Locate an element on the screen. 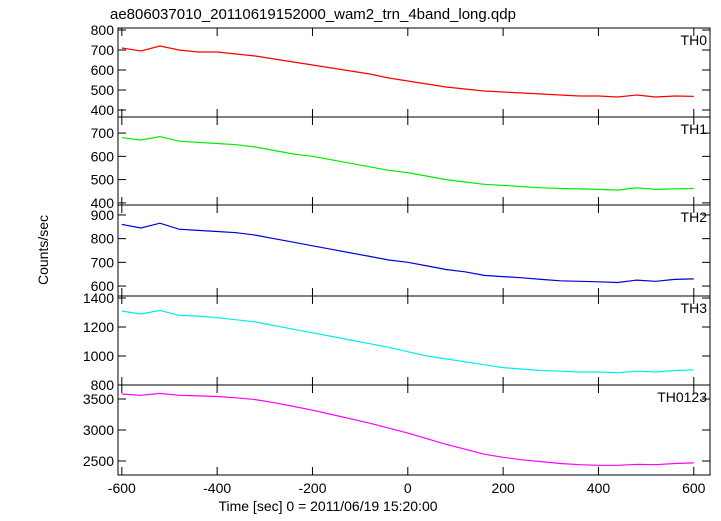 This screenshot has height=521, width=721. panel-label: TH1 is located at coordinates (694, 129).